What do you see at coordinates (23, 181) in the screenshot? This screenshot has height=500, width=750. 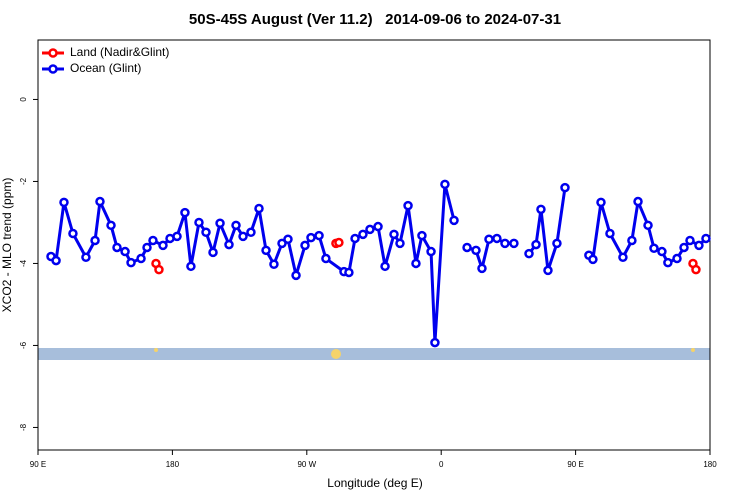 I see `y-tick-label: -2` at bounding box center [23, 181].